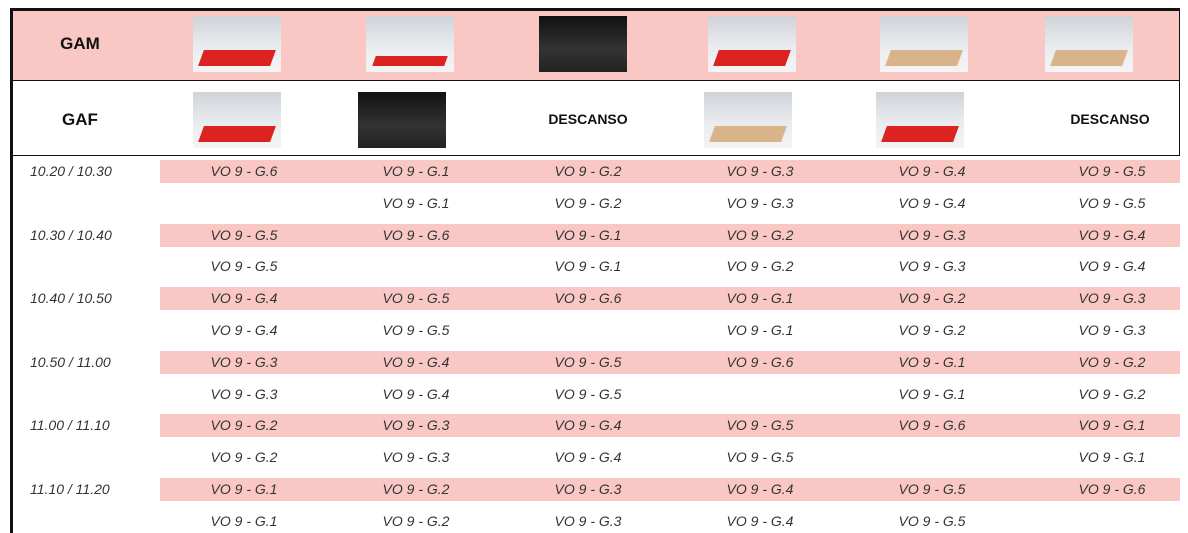  What do you see at coordinates (70, 489) in the screenshot?
I see `time-label: 11.10 / 11.20` at bounding box center [70, 489].